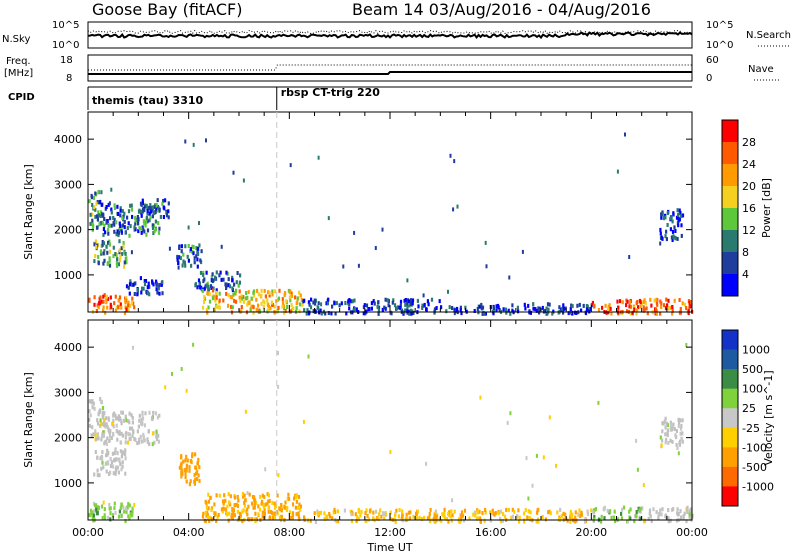 The width and height of the screenshot is (800, 554). What do you see at coordinates (730, 457) in the screenshot?
I see `colorbar-swatch` at bounding box center [730, 457].